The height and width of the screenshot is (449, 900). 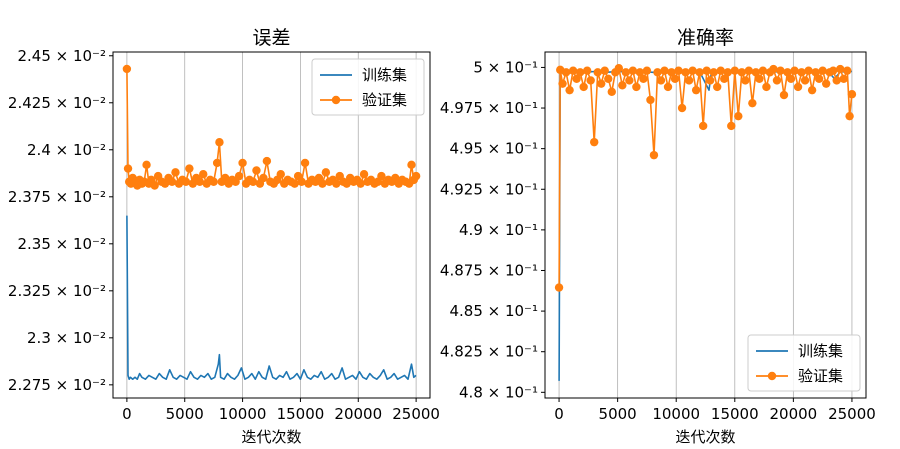 What do you see at coordinates (185, 414) in the screenshot?
I see `x-tick-label: 5000` at bounding box center [185, 414].